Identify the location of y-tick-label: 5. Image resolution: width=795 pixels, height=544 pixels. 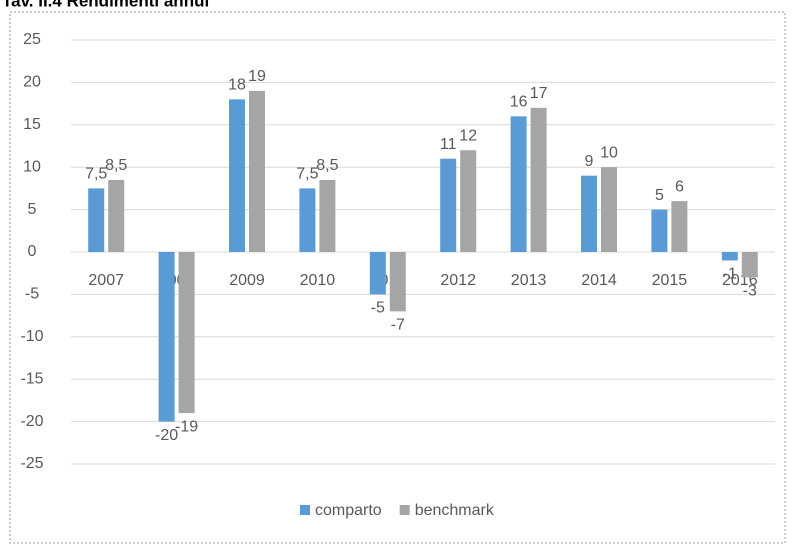
(32, 209).